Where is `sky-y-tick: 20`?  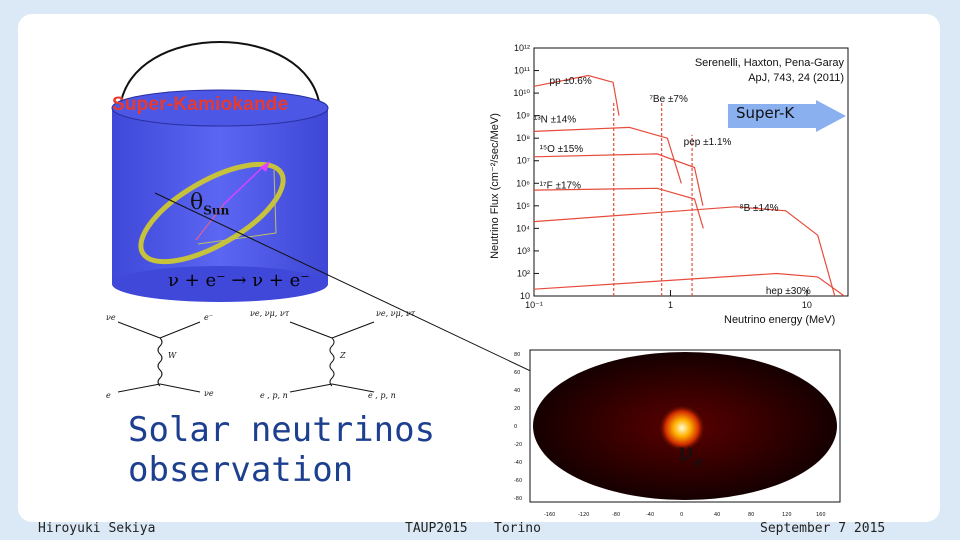
sky-y-tick: 20 is located at coordinates (517, 409).